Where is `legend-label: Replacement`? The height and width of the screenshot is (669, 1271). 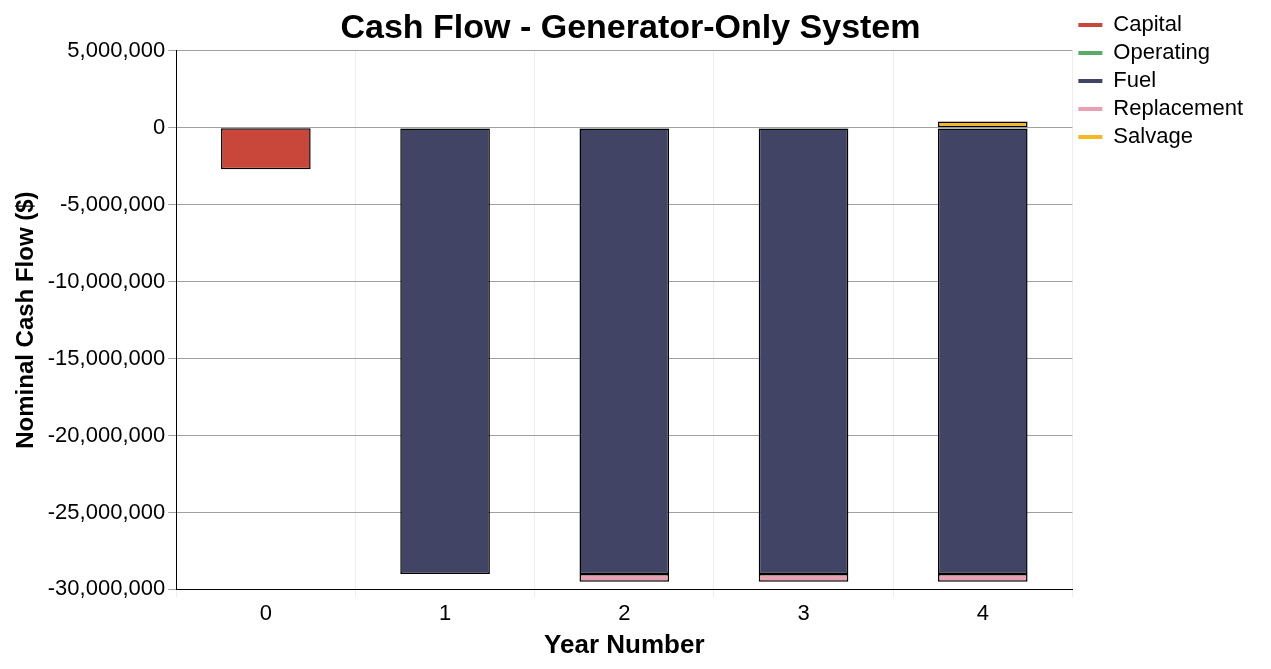
legend-label: Replacement is located at coordinates (1178, 108).